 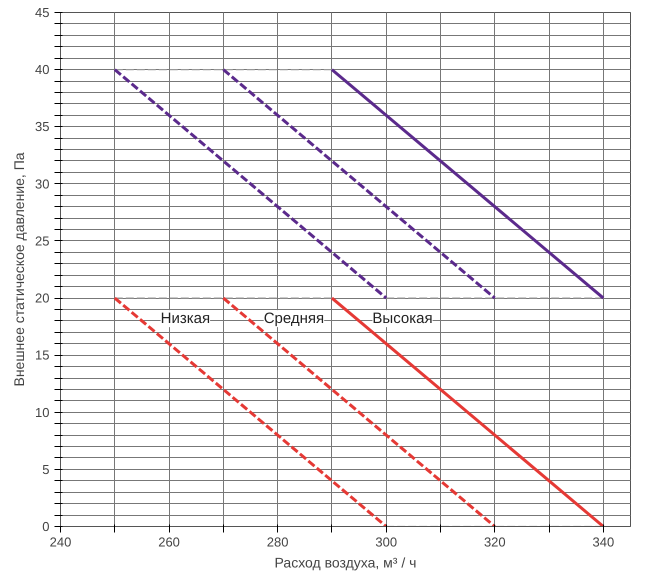 I want to click on x-tick-label: 320, so click(x=495, y=542).